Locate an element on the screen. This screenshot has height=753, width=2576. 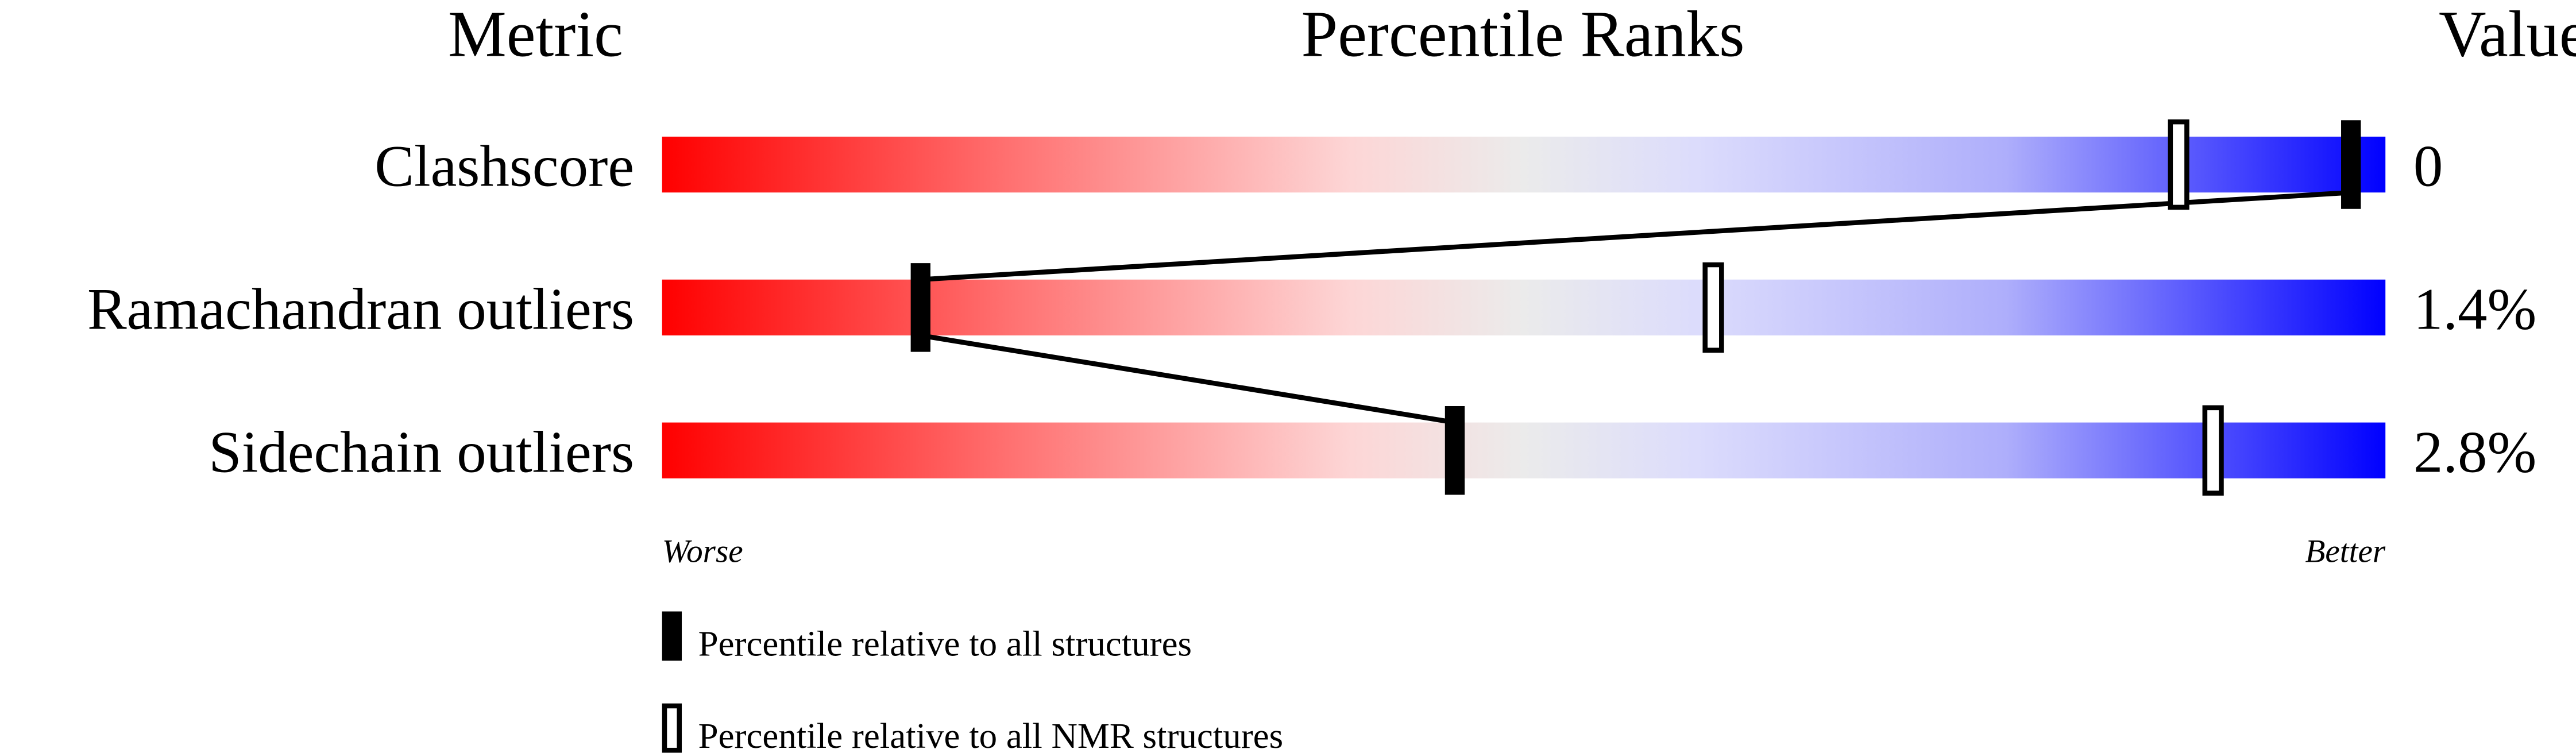
sidechain-outliers-value: 2.8% is located at coordinates (2475, 452).